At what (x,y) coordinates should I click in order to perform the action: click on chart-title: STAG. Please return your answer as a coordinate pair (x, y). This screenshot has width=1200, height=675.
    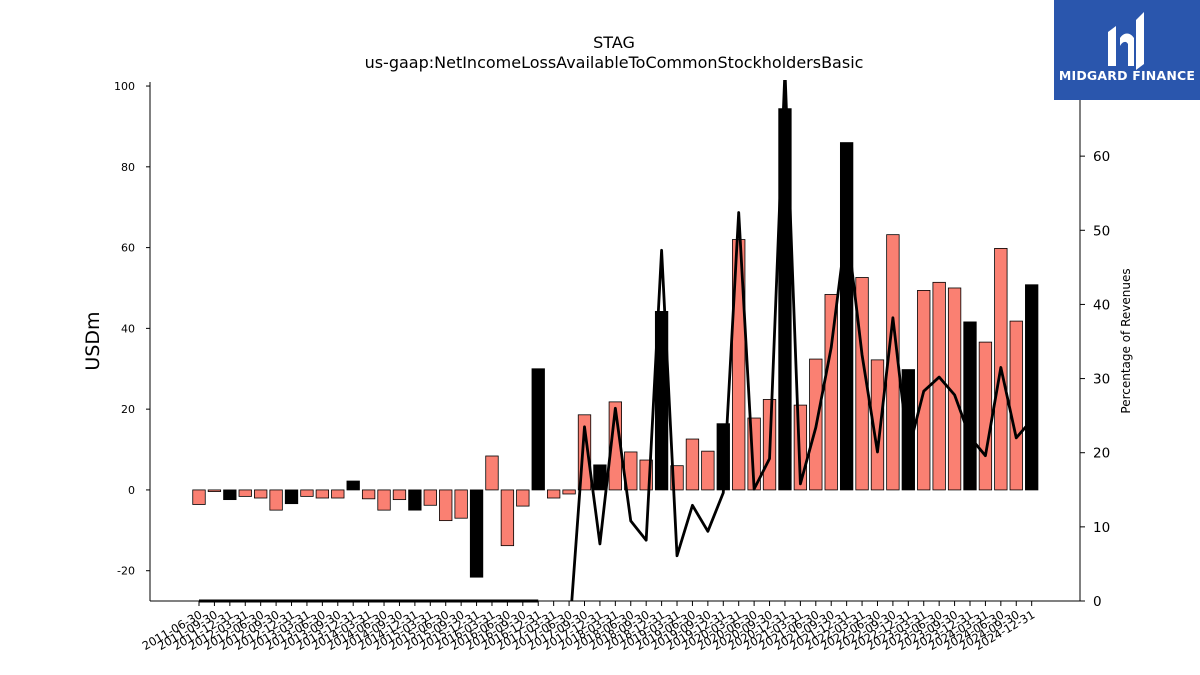
    Looking at the image, I should click on (614, 42).